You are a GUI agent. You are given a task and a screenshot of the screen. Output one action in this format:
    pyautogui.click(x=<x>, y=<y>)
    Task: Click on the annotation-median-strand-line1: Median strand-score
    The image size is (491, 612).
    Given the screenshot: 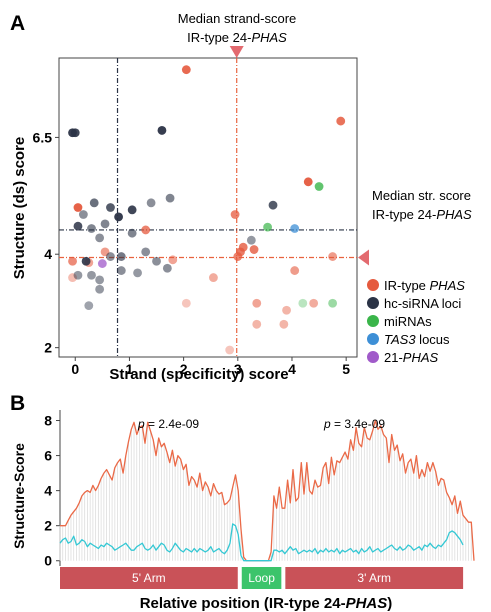 What is the action you would take?
    pyautogui.click(x=237, y=18)
    